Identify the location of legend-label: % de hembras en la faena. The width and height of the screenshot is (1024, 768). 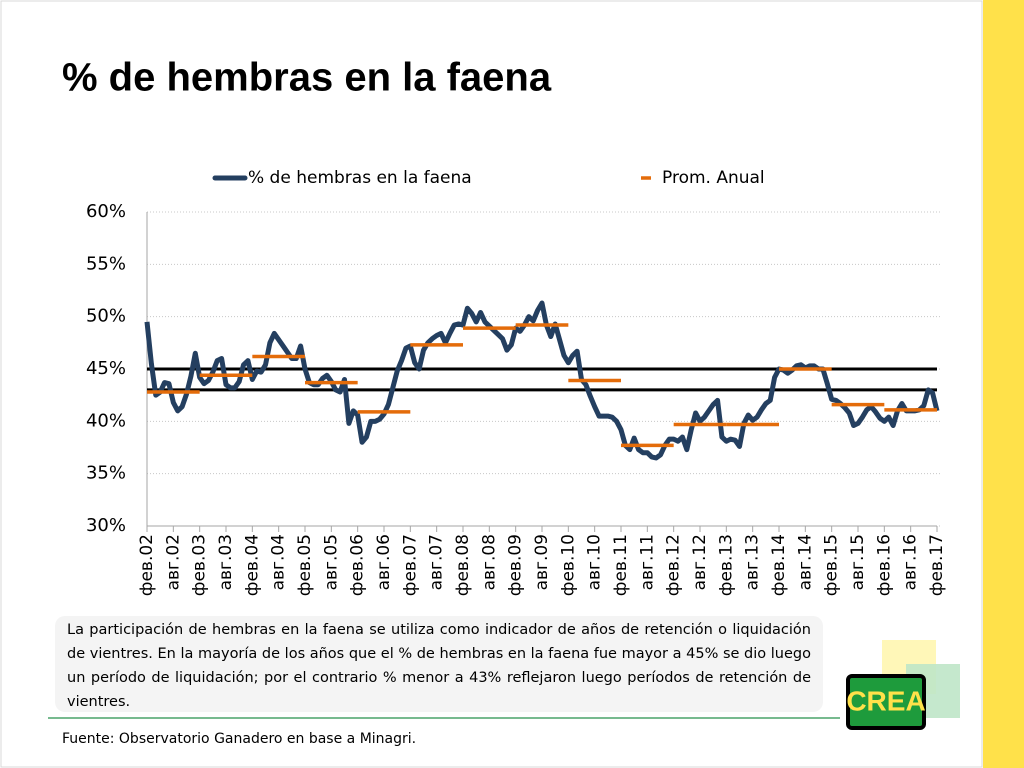
(360, 178).